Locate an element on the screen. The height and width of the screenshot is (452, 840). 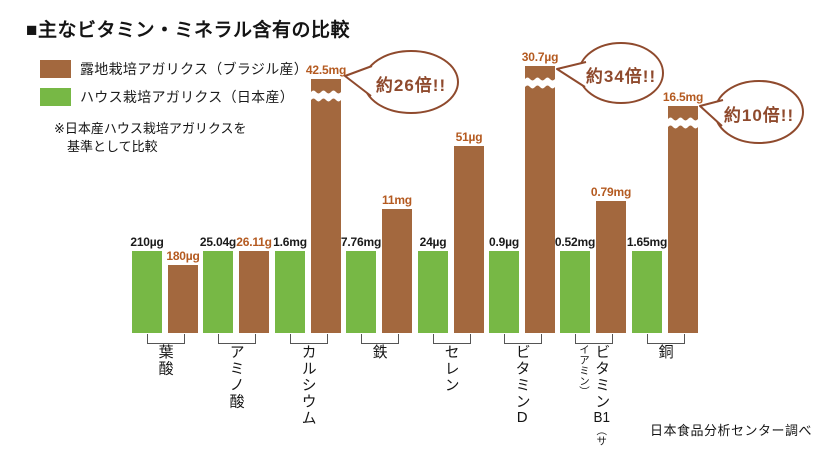
category-main: 葉酸 is located at coordinates (165, 360).